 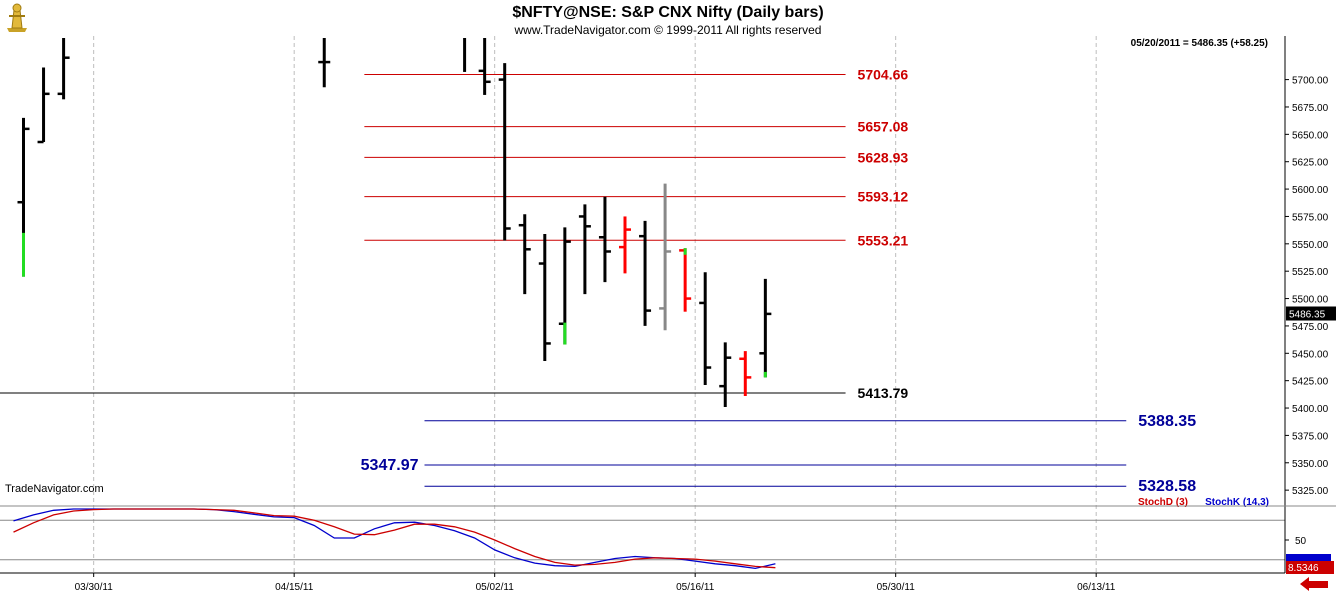 What do you see at coordinates (390, 465) in the screenshot?
I see `level-label: 5347.97` at bounding box center [390, 465].